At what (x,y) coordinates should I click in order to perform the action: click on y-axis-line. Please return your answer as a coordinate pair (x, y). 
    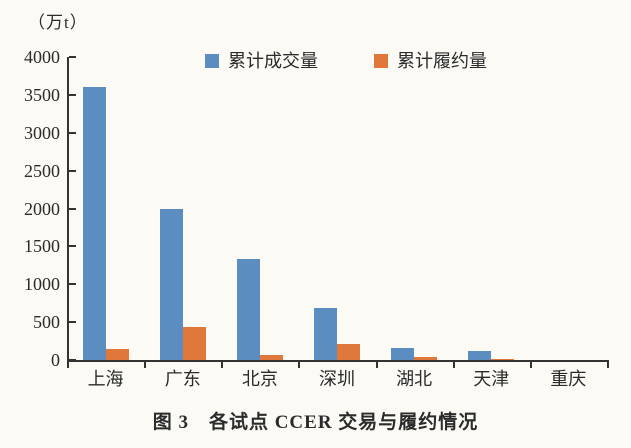
    Looking at the image, I should click on (68, 208).